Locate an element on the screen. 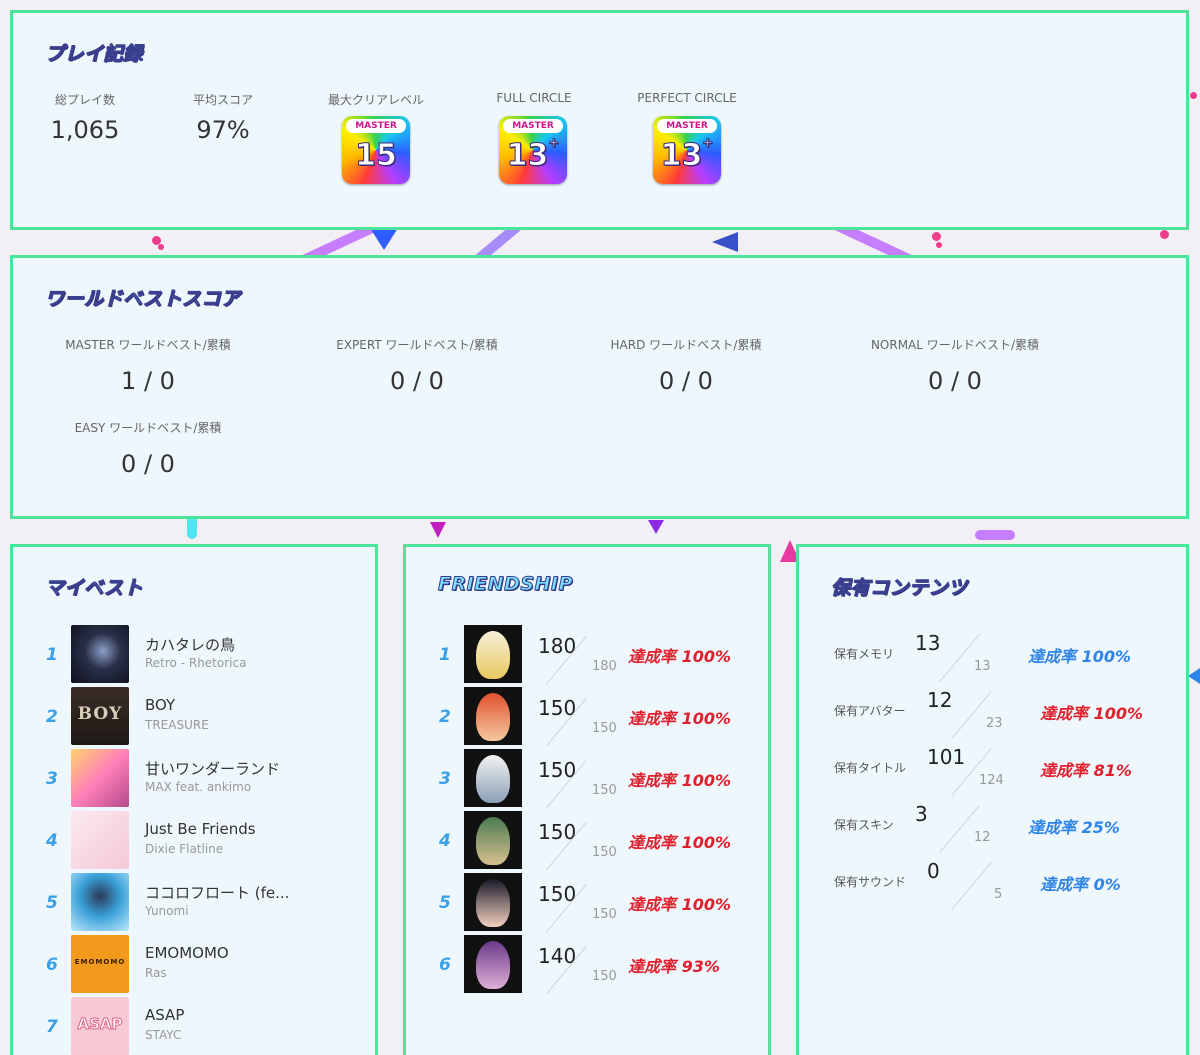 This screenshot has height=1055, width=1200. my-best-title: マイベスト is located at coordinates (94, 588).